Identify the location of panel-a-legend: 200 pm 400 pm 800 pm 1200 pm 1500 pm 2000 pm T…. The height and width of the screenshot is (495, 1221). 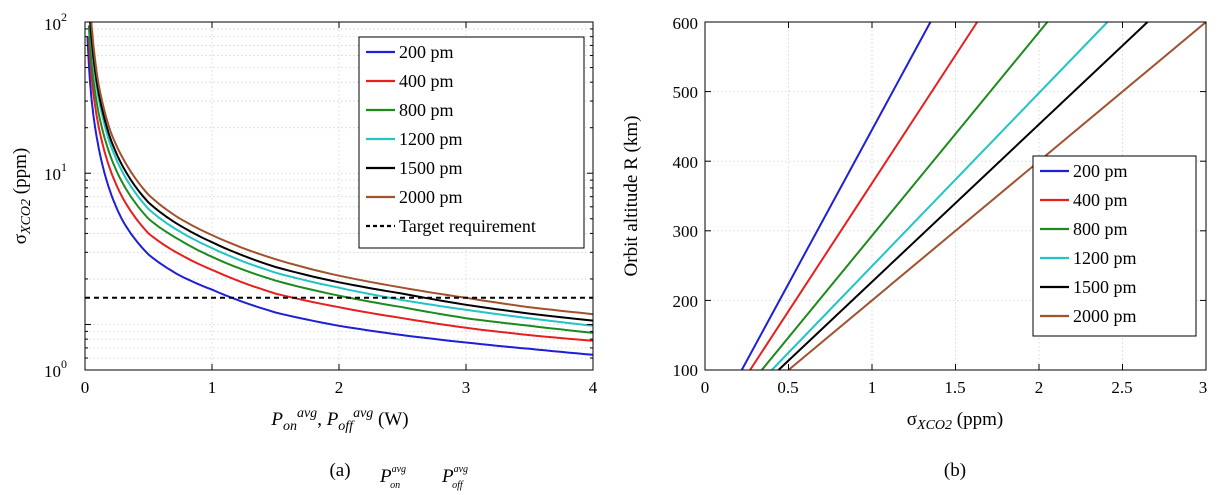
(471, 142).